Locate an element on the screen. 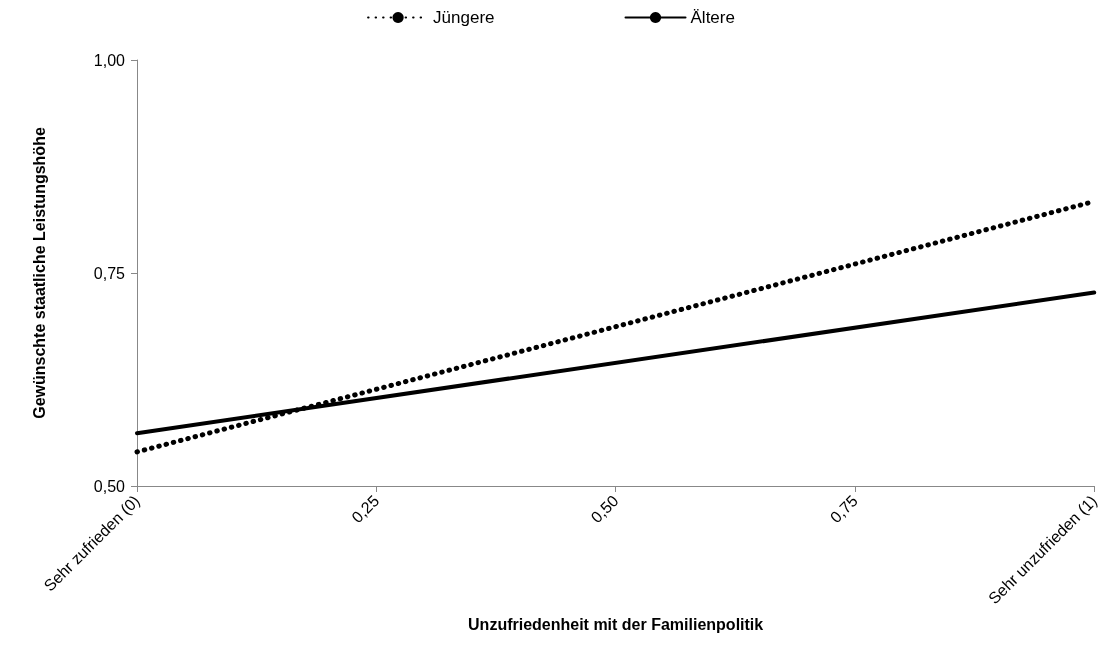 Image resolution: width=1102 pixels, height=655 pixels. x-tick-label: 0,75 is located at coordinates (843, 509).